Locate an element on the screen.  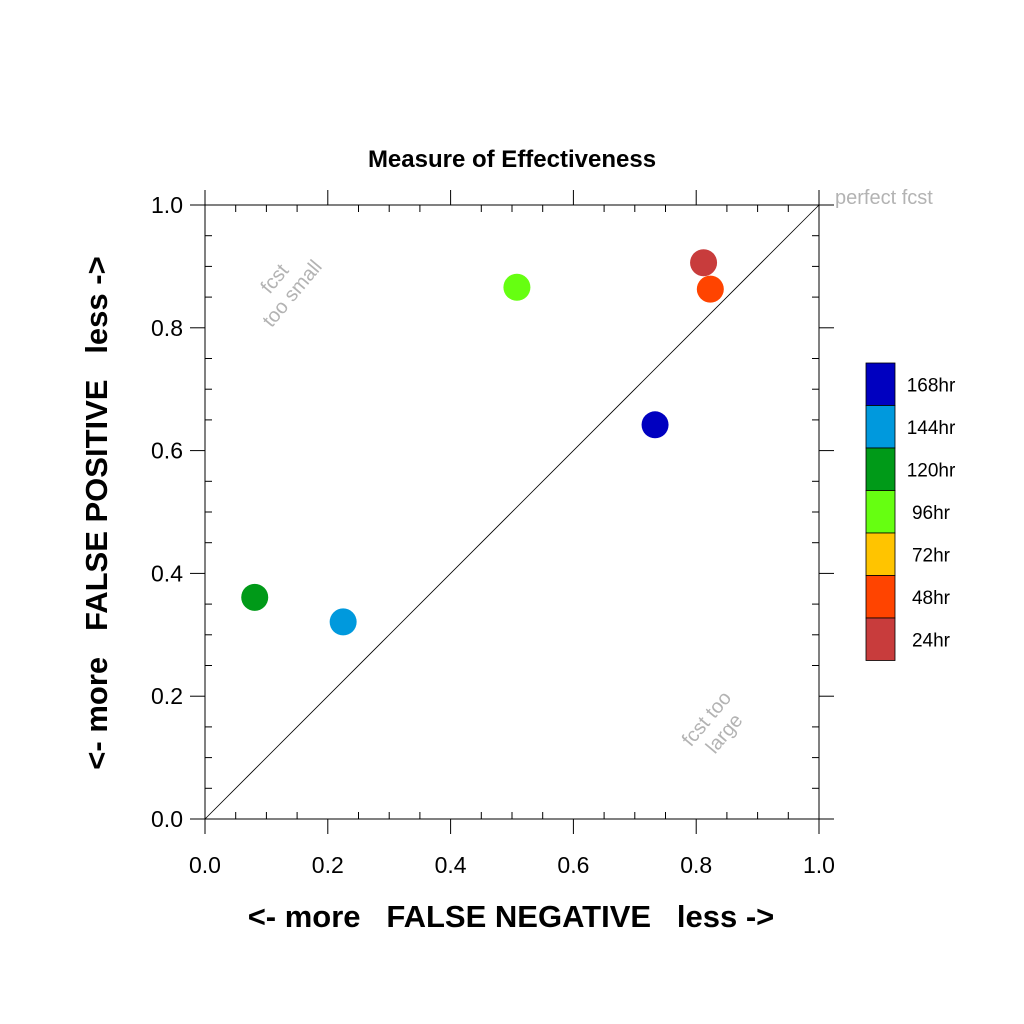
x-tick-label: 0.4 is located at coordinates (451, 865).